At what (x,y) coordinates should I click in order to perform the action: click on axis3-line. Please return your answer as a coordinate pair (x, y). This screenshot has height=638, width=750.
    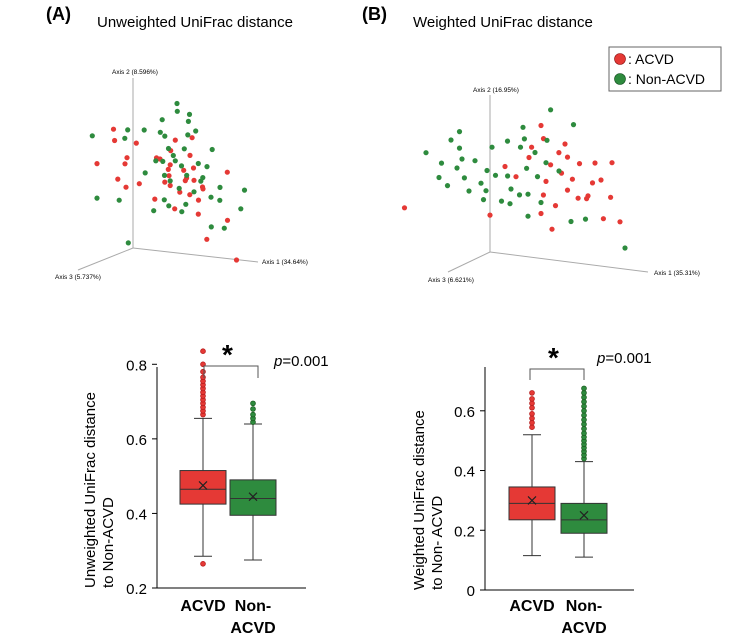
    Looking at the image, I should click on (105, 259).